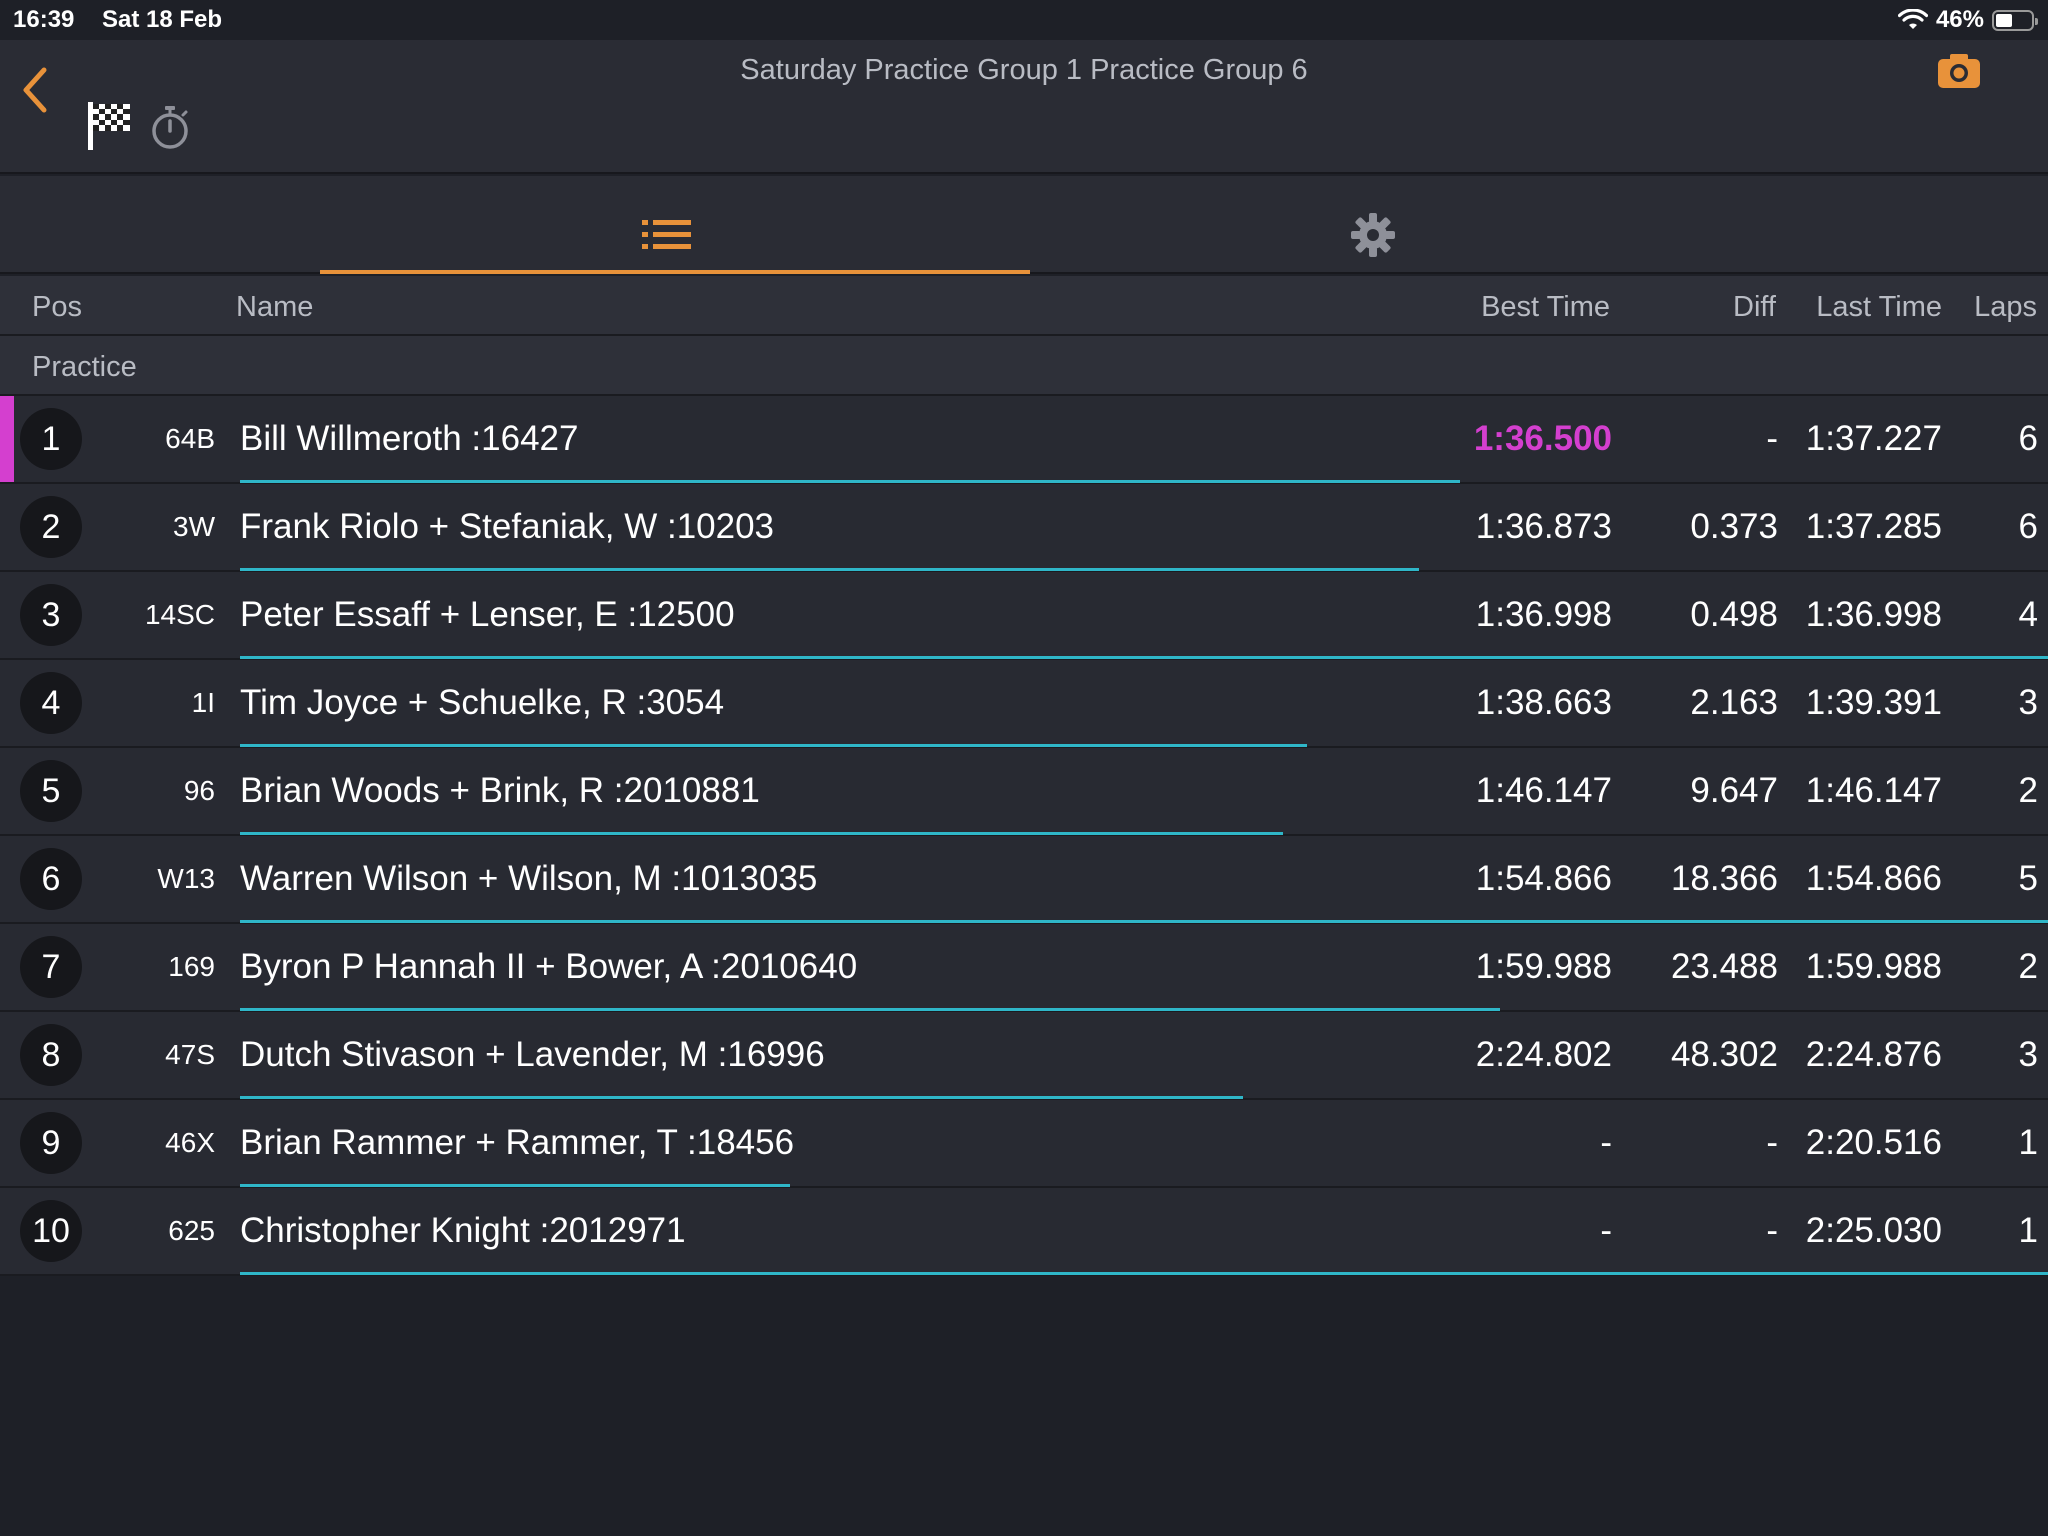 This screenshot has height=1536, width=2048. I want to click on status-bar: 16:39 Sat 18 Feb 46%, so click(1024, 20).